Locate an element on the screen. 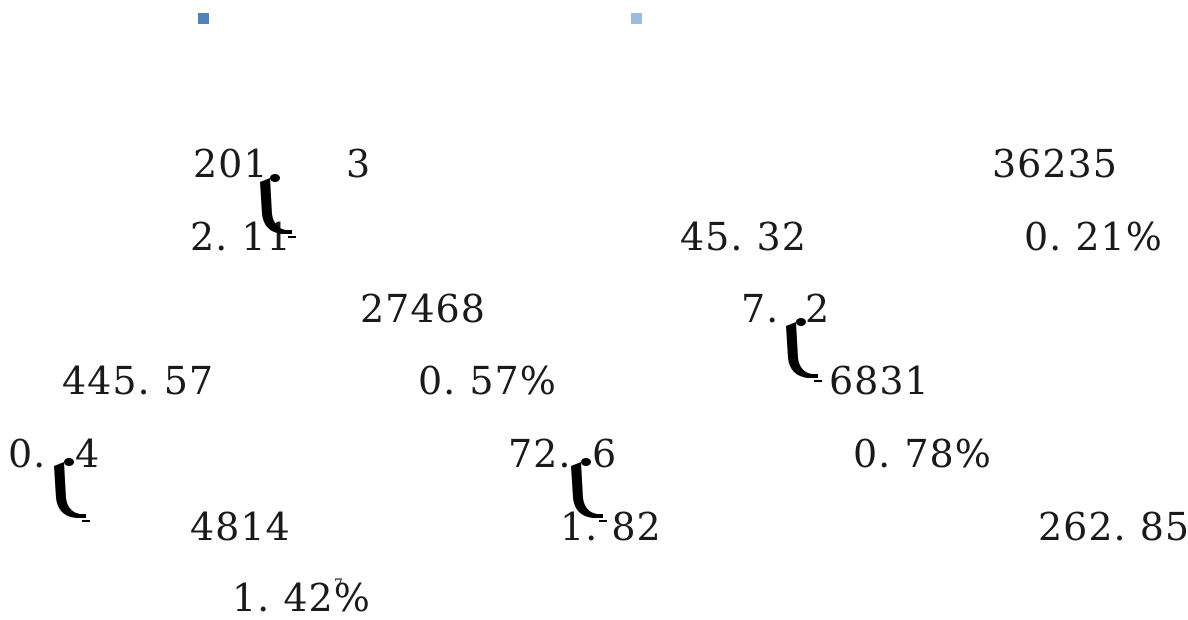 Image resolution: width=1188 pixels, height=620 pixels. cell-value: 201 is located at coordinates (231, 164).